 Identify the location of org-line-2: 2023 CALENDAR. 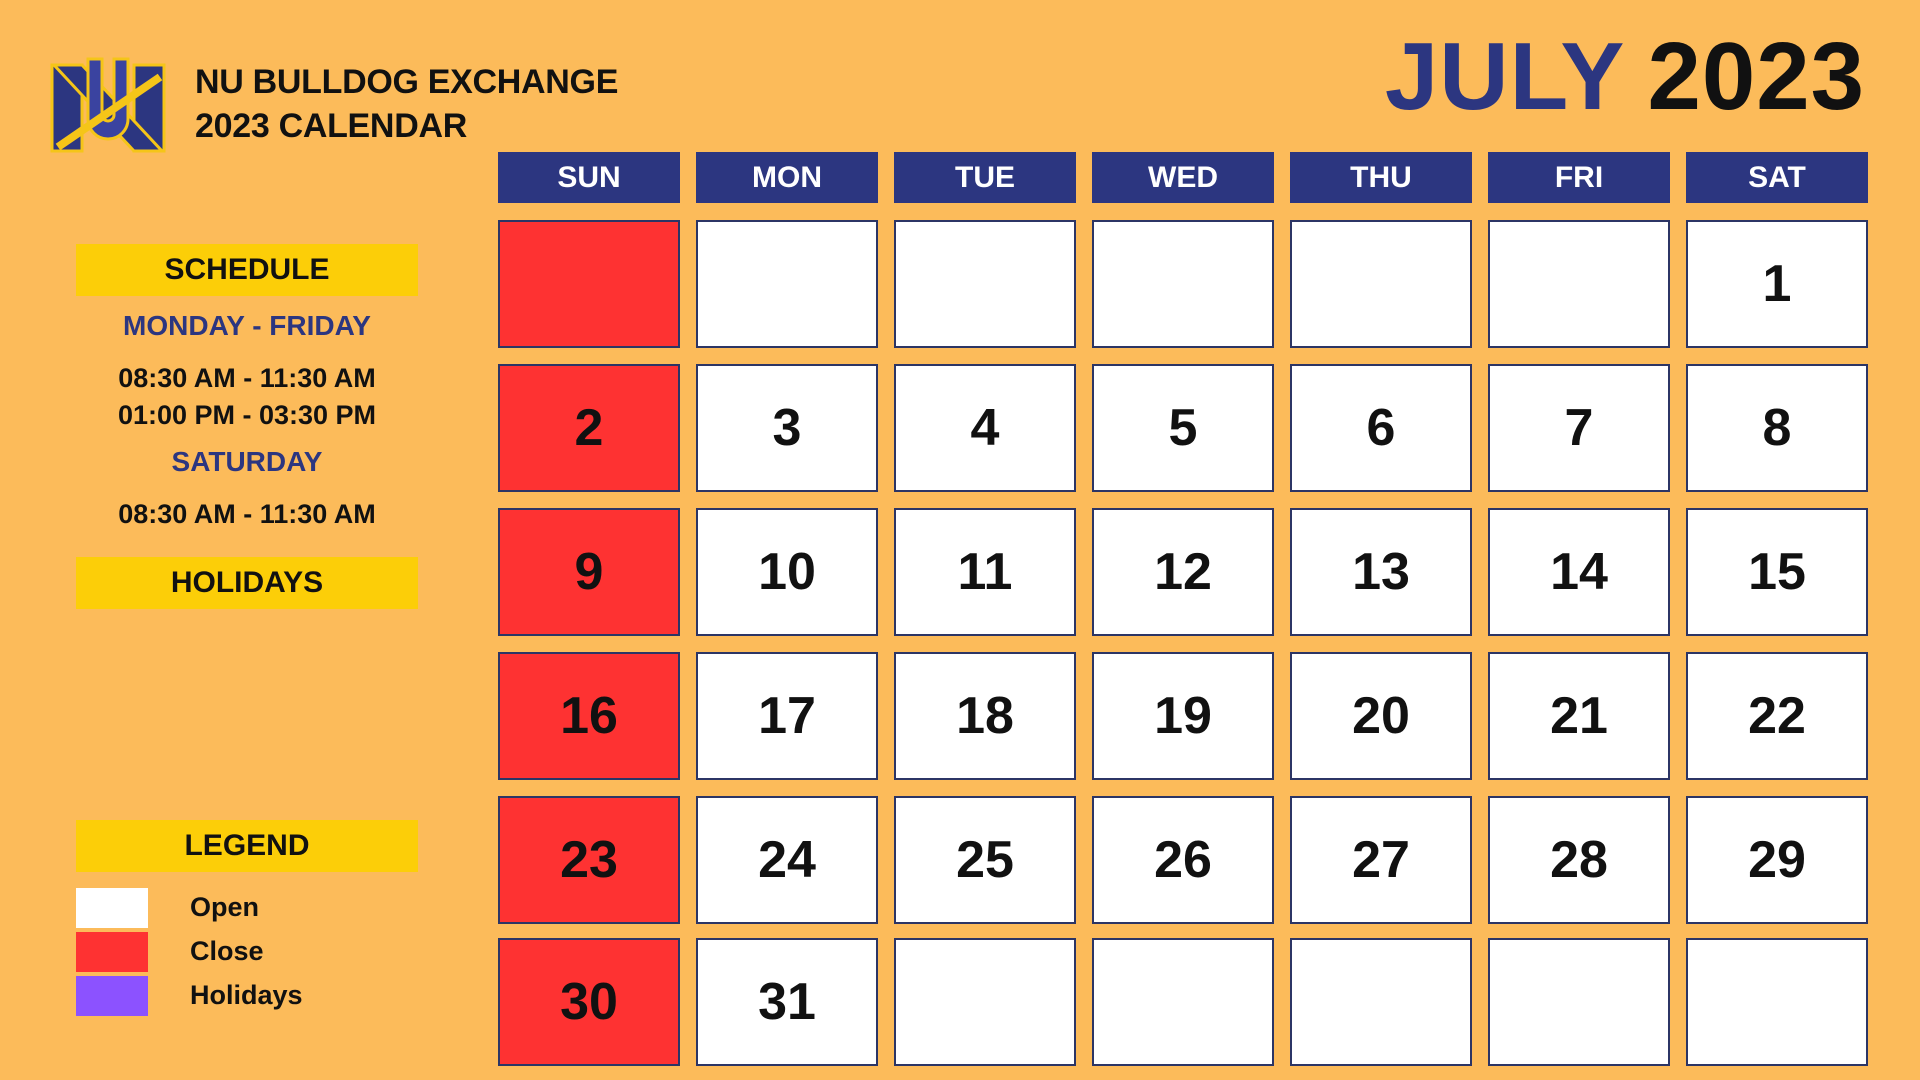
(331, 126).